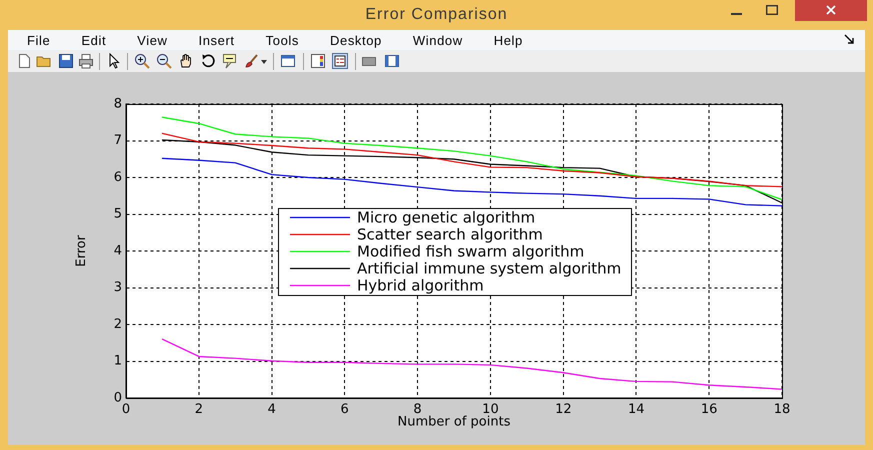  Describe the element at coordinates (417, 410) in the screenshot. I see `x-tick-label: 8` at that location.